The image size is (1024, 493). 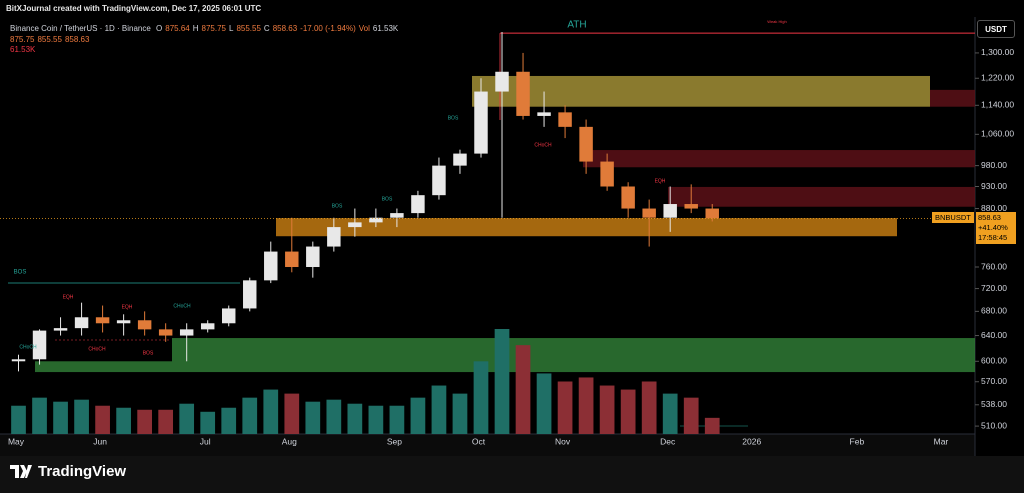 What do you see at coordinates (994, 425) in the screenshot?
I see `y-tick-label: 510.00` at bounding box center [994, 425].